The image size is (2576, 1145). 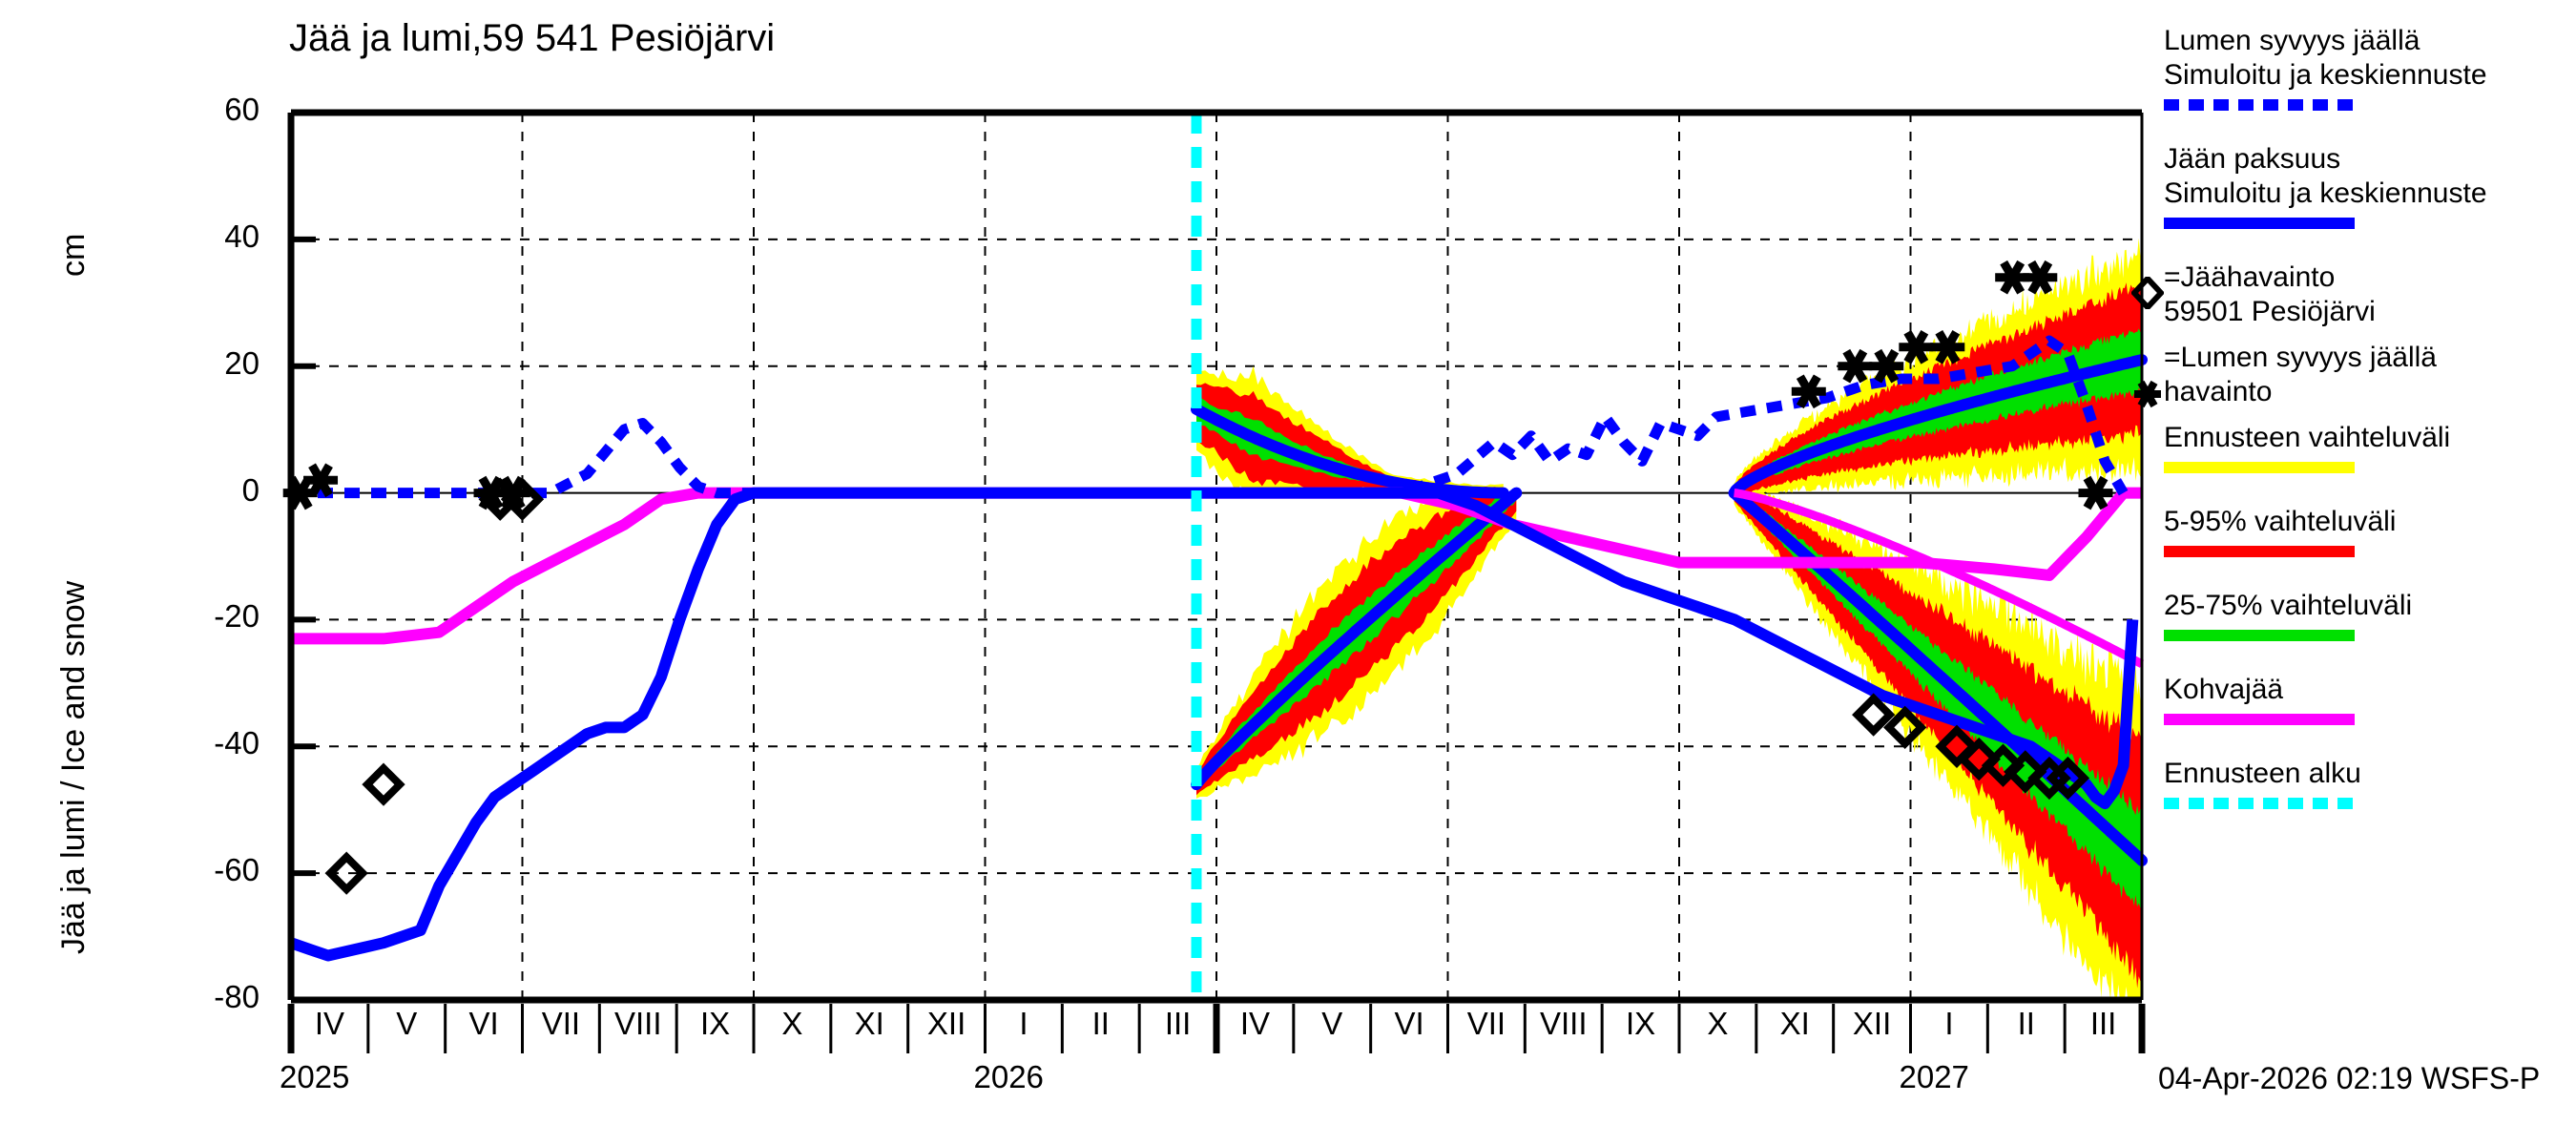 What do you see at coordinates (237, 743) in the screenshot?
I see `y-tick-label: -40` at bounding box center [237, 743].